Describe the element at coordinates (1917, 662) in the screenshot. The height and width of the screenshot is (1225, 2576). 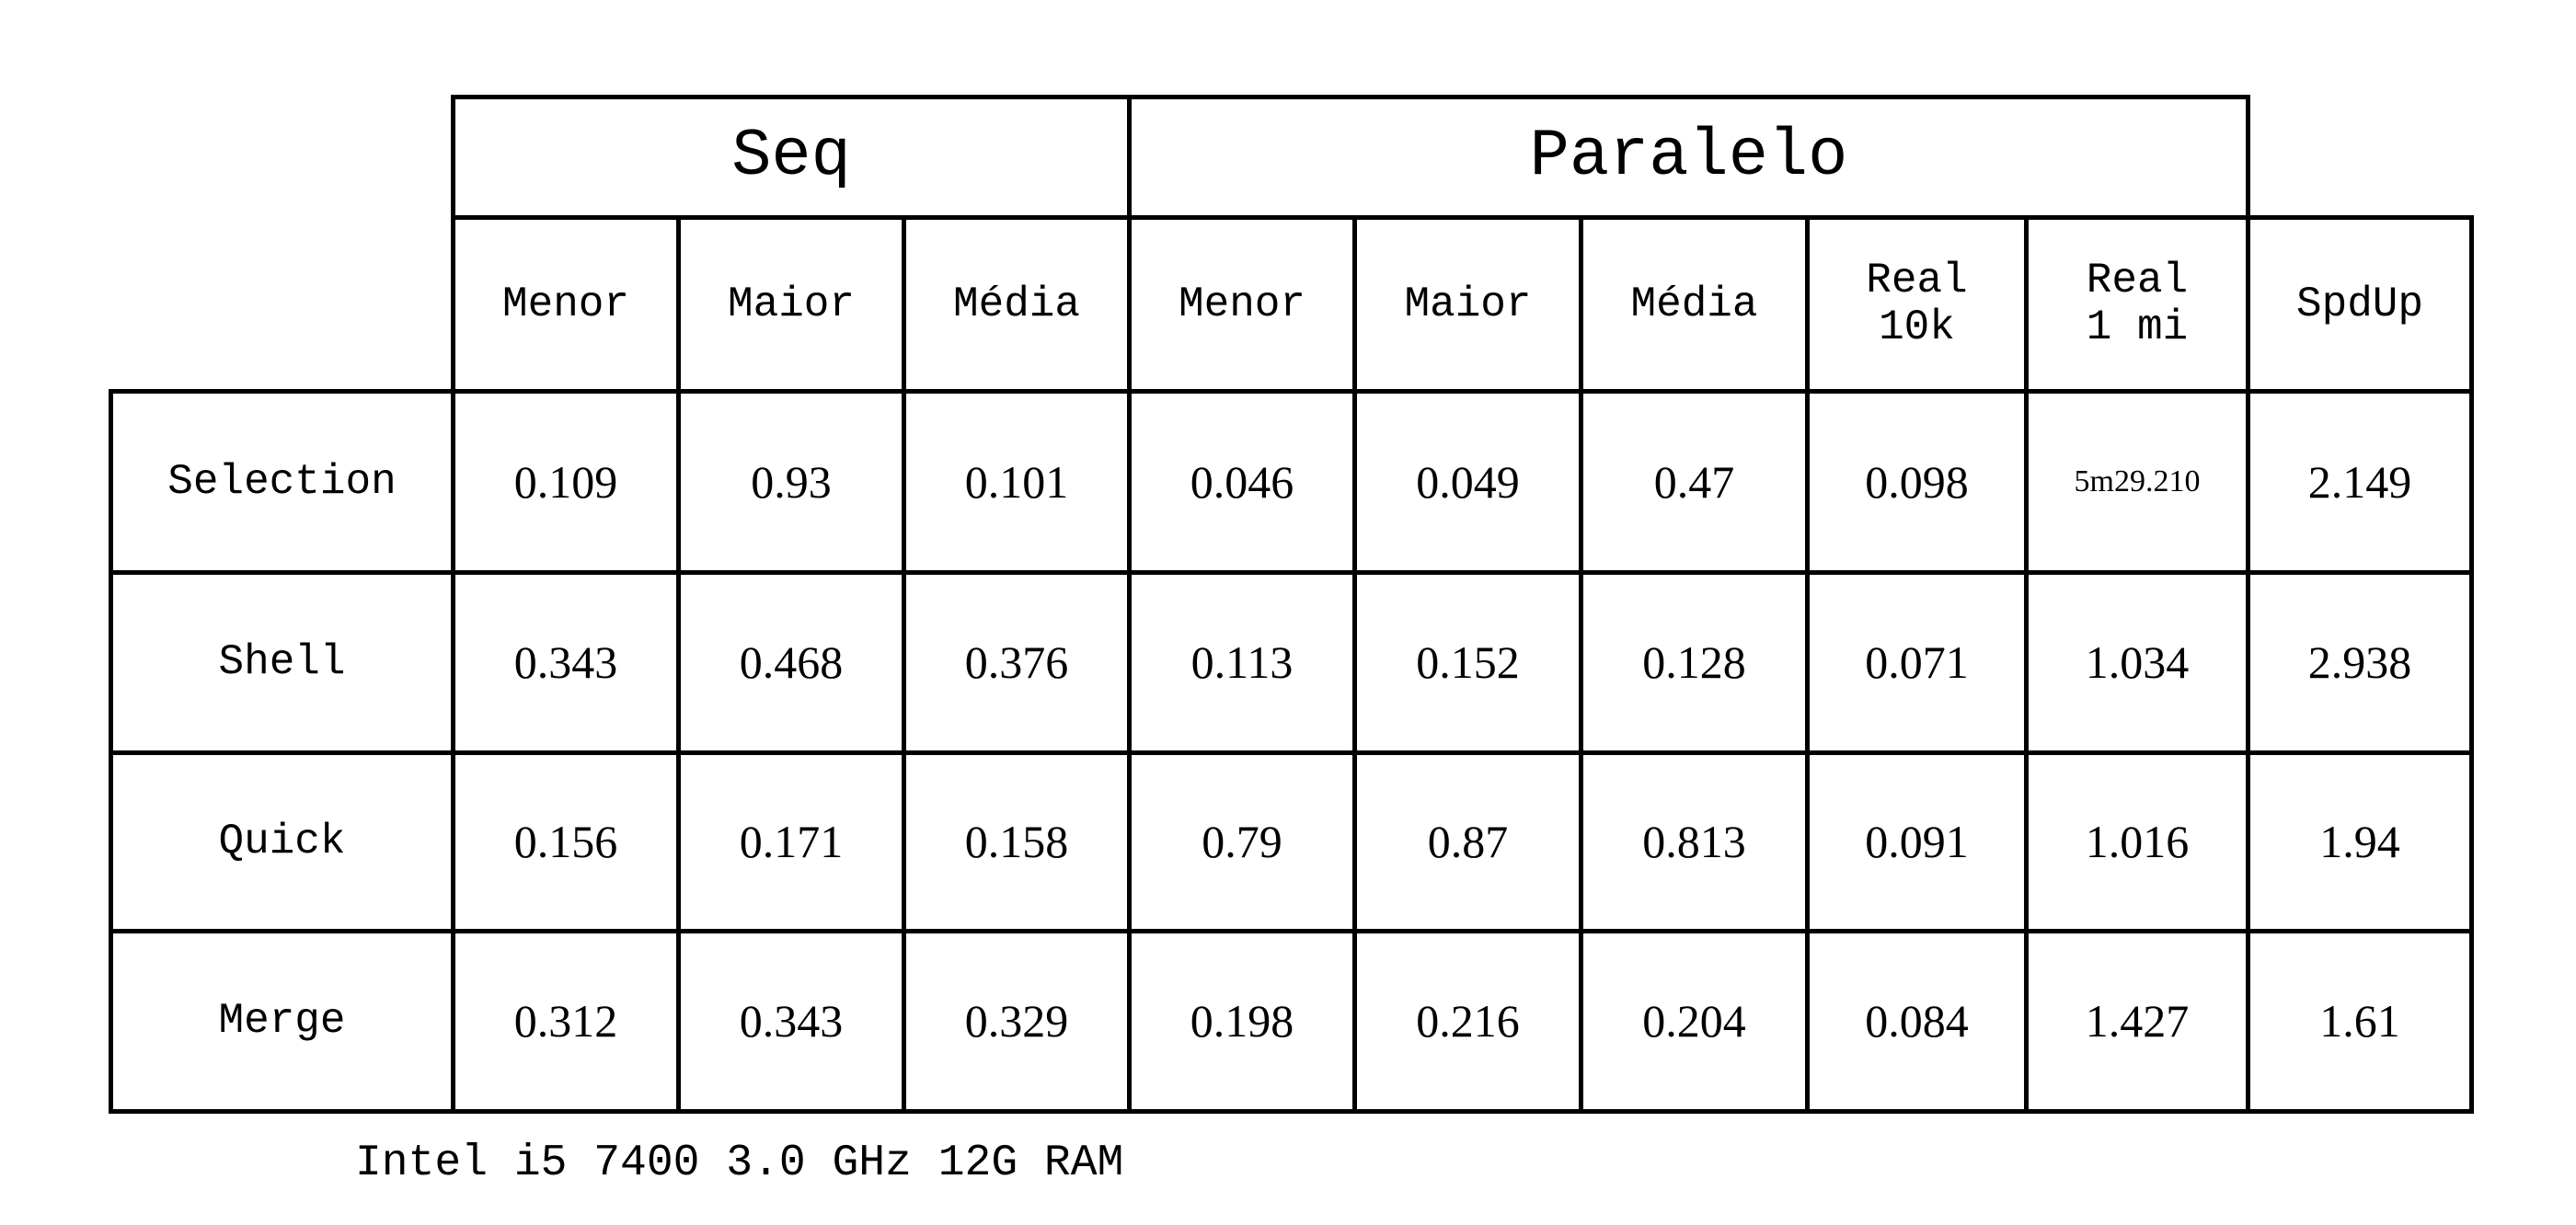
I see `table-cell: 0.071` at that location.